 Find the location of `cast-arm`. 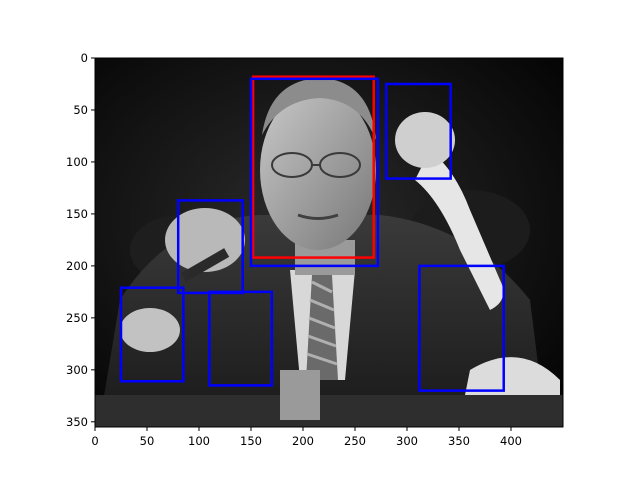

cast-arm is located at coordinates (459, 230).